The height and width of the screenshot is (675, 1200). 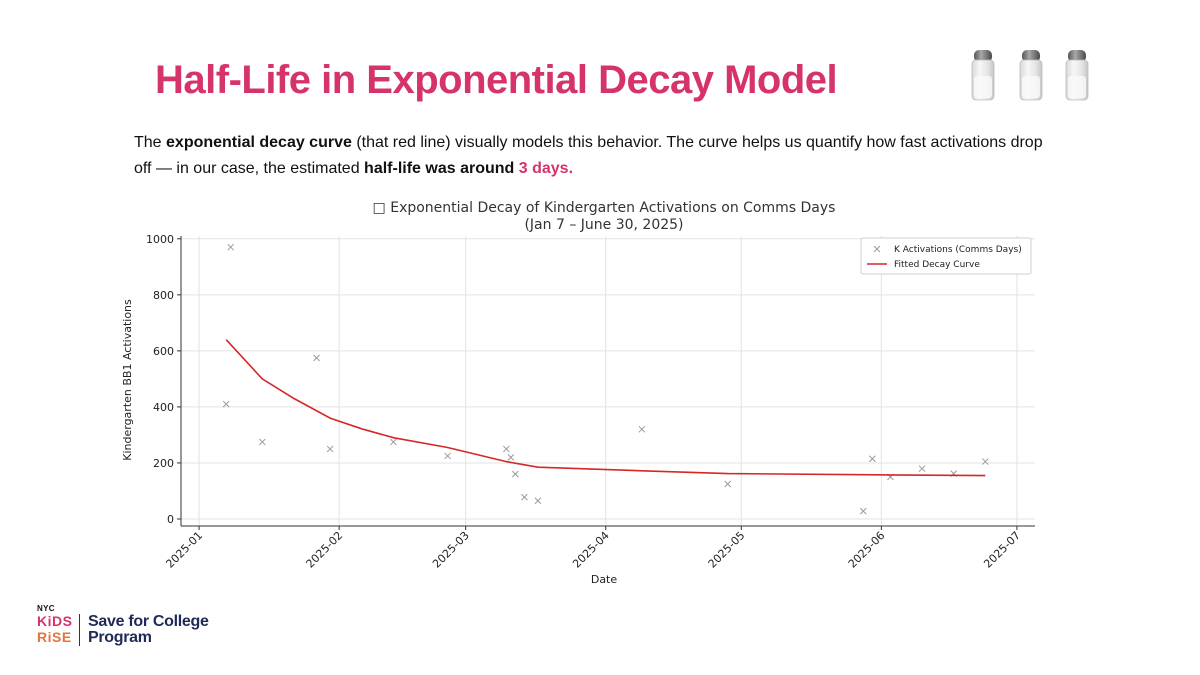 What do you see at coordinates (604, 579) in the screenshot?
I see `x-axis-label: Date` at bounding box center [604, 579].